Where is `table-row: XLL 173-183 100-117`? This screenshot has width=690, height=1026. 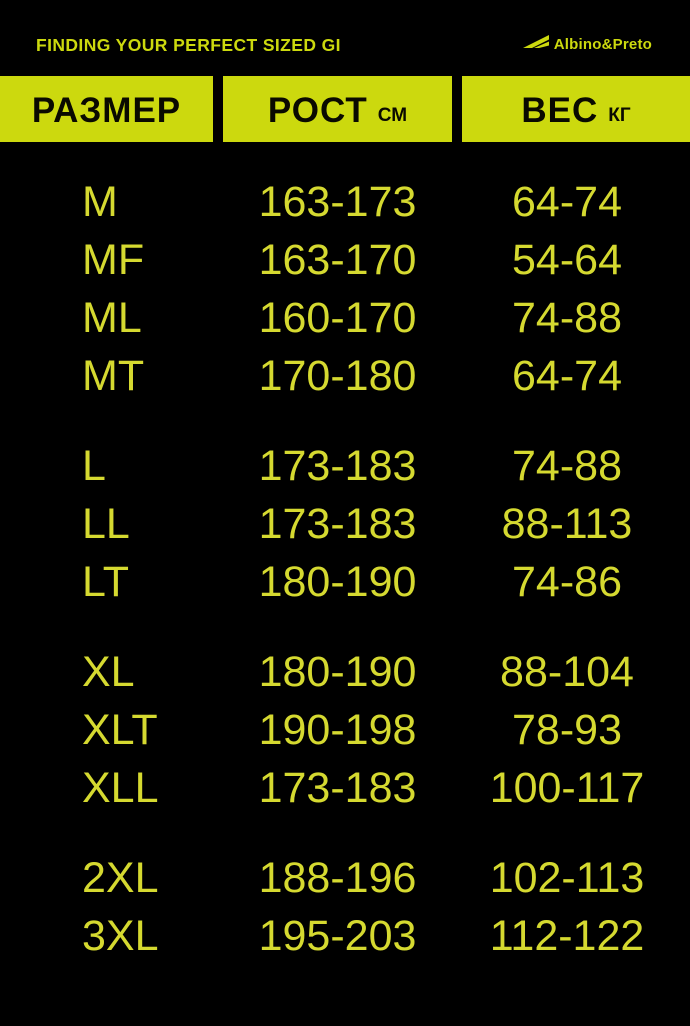 table-row: XLL 173-183 100-117 is located at coordinates (345, 788).